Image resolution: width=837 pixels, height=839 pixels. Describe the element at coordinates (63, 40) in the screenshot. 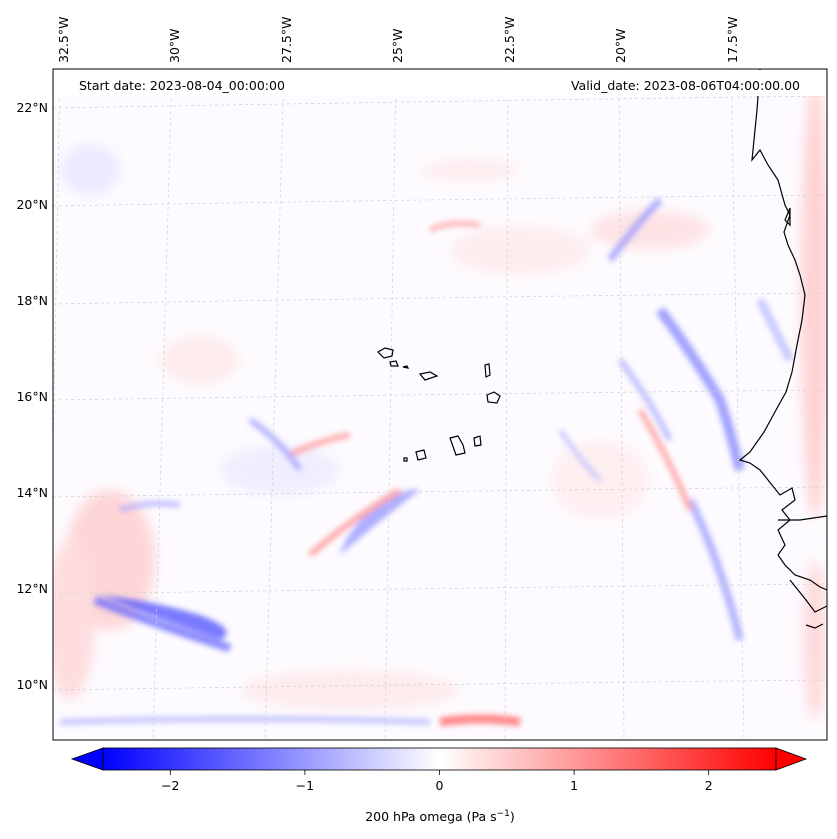

I see `lon-label: 32.5°W` at that location.